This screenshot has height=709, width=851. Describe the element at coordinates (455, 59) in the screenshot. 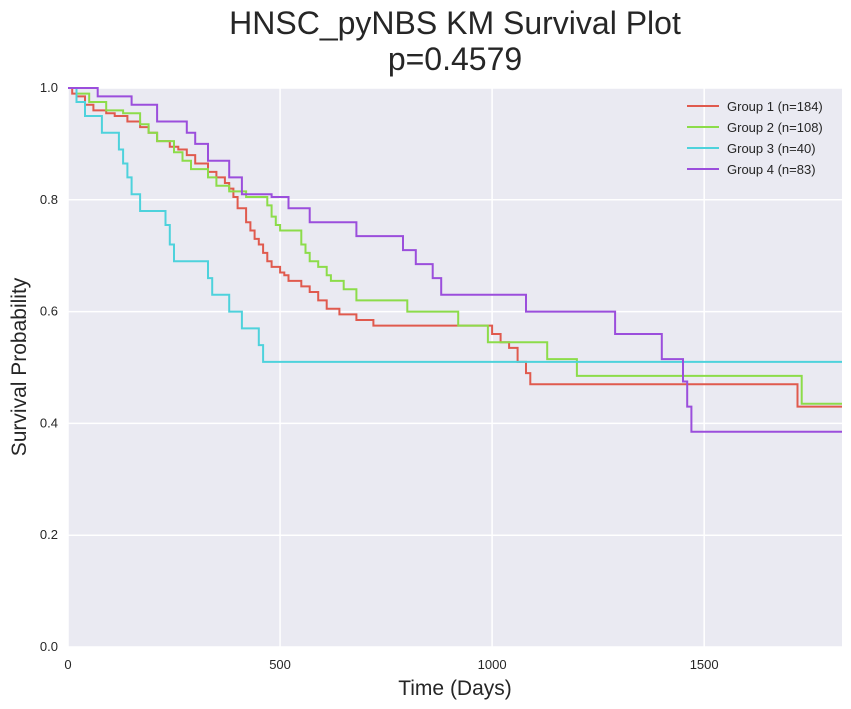

I see `chart-subtitle: p=0.4579` at that location.